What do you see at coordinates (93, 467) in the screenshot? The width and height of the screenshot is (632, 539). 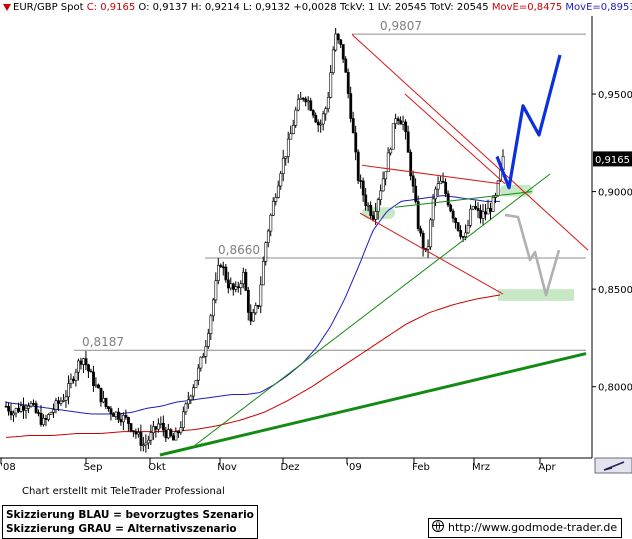 I see `x-tick-label-1: Sep` at bounding box center [93, 467].